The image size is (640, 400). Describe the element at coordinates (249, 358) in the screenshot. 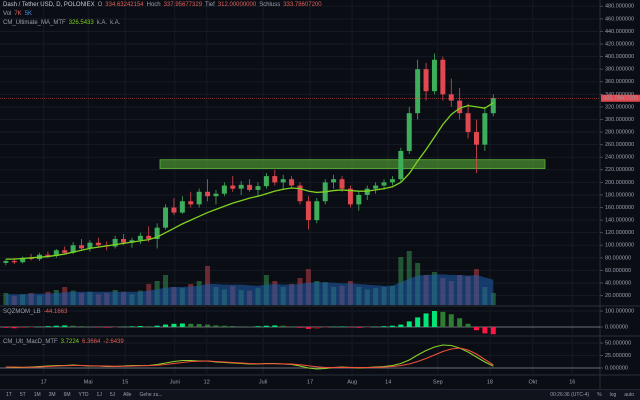

I see `macd-line` at that location.